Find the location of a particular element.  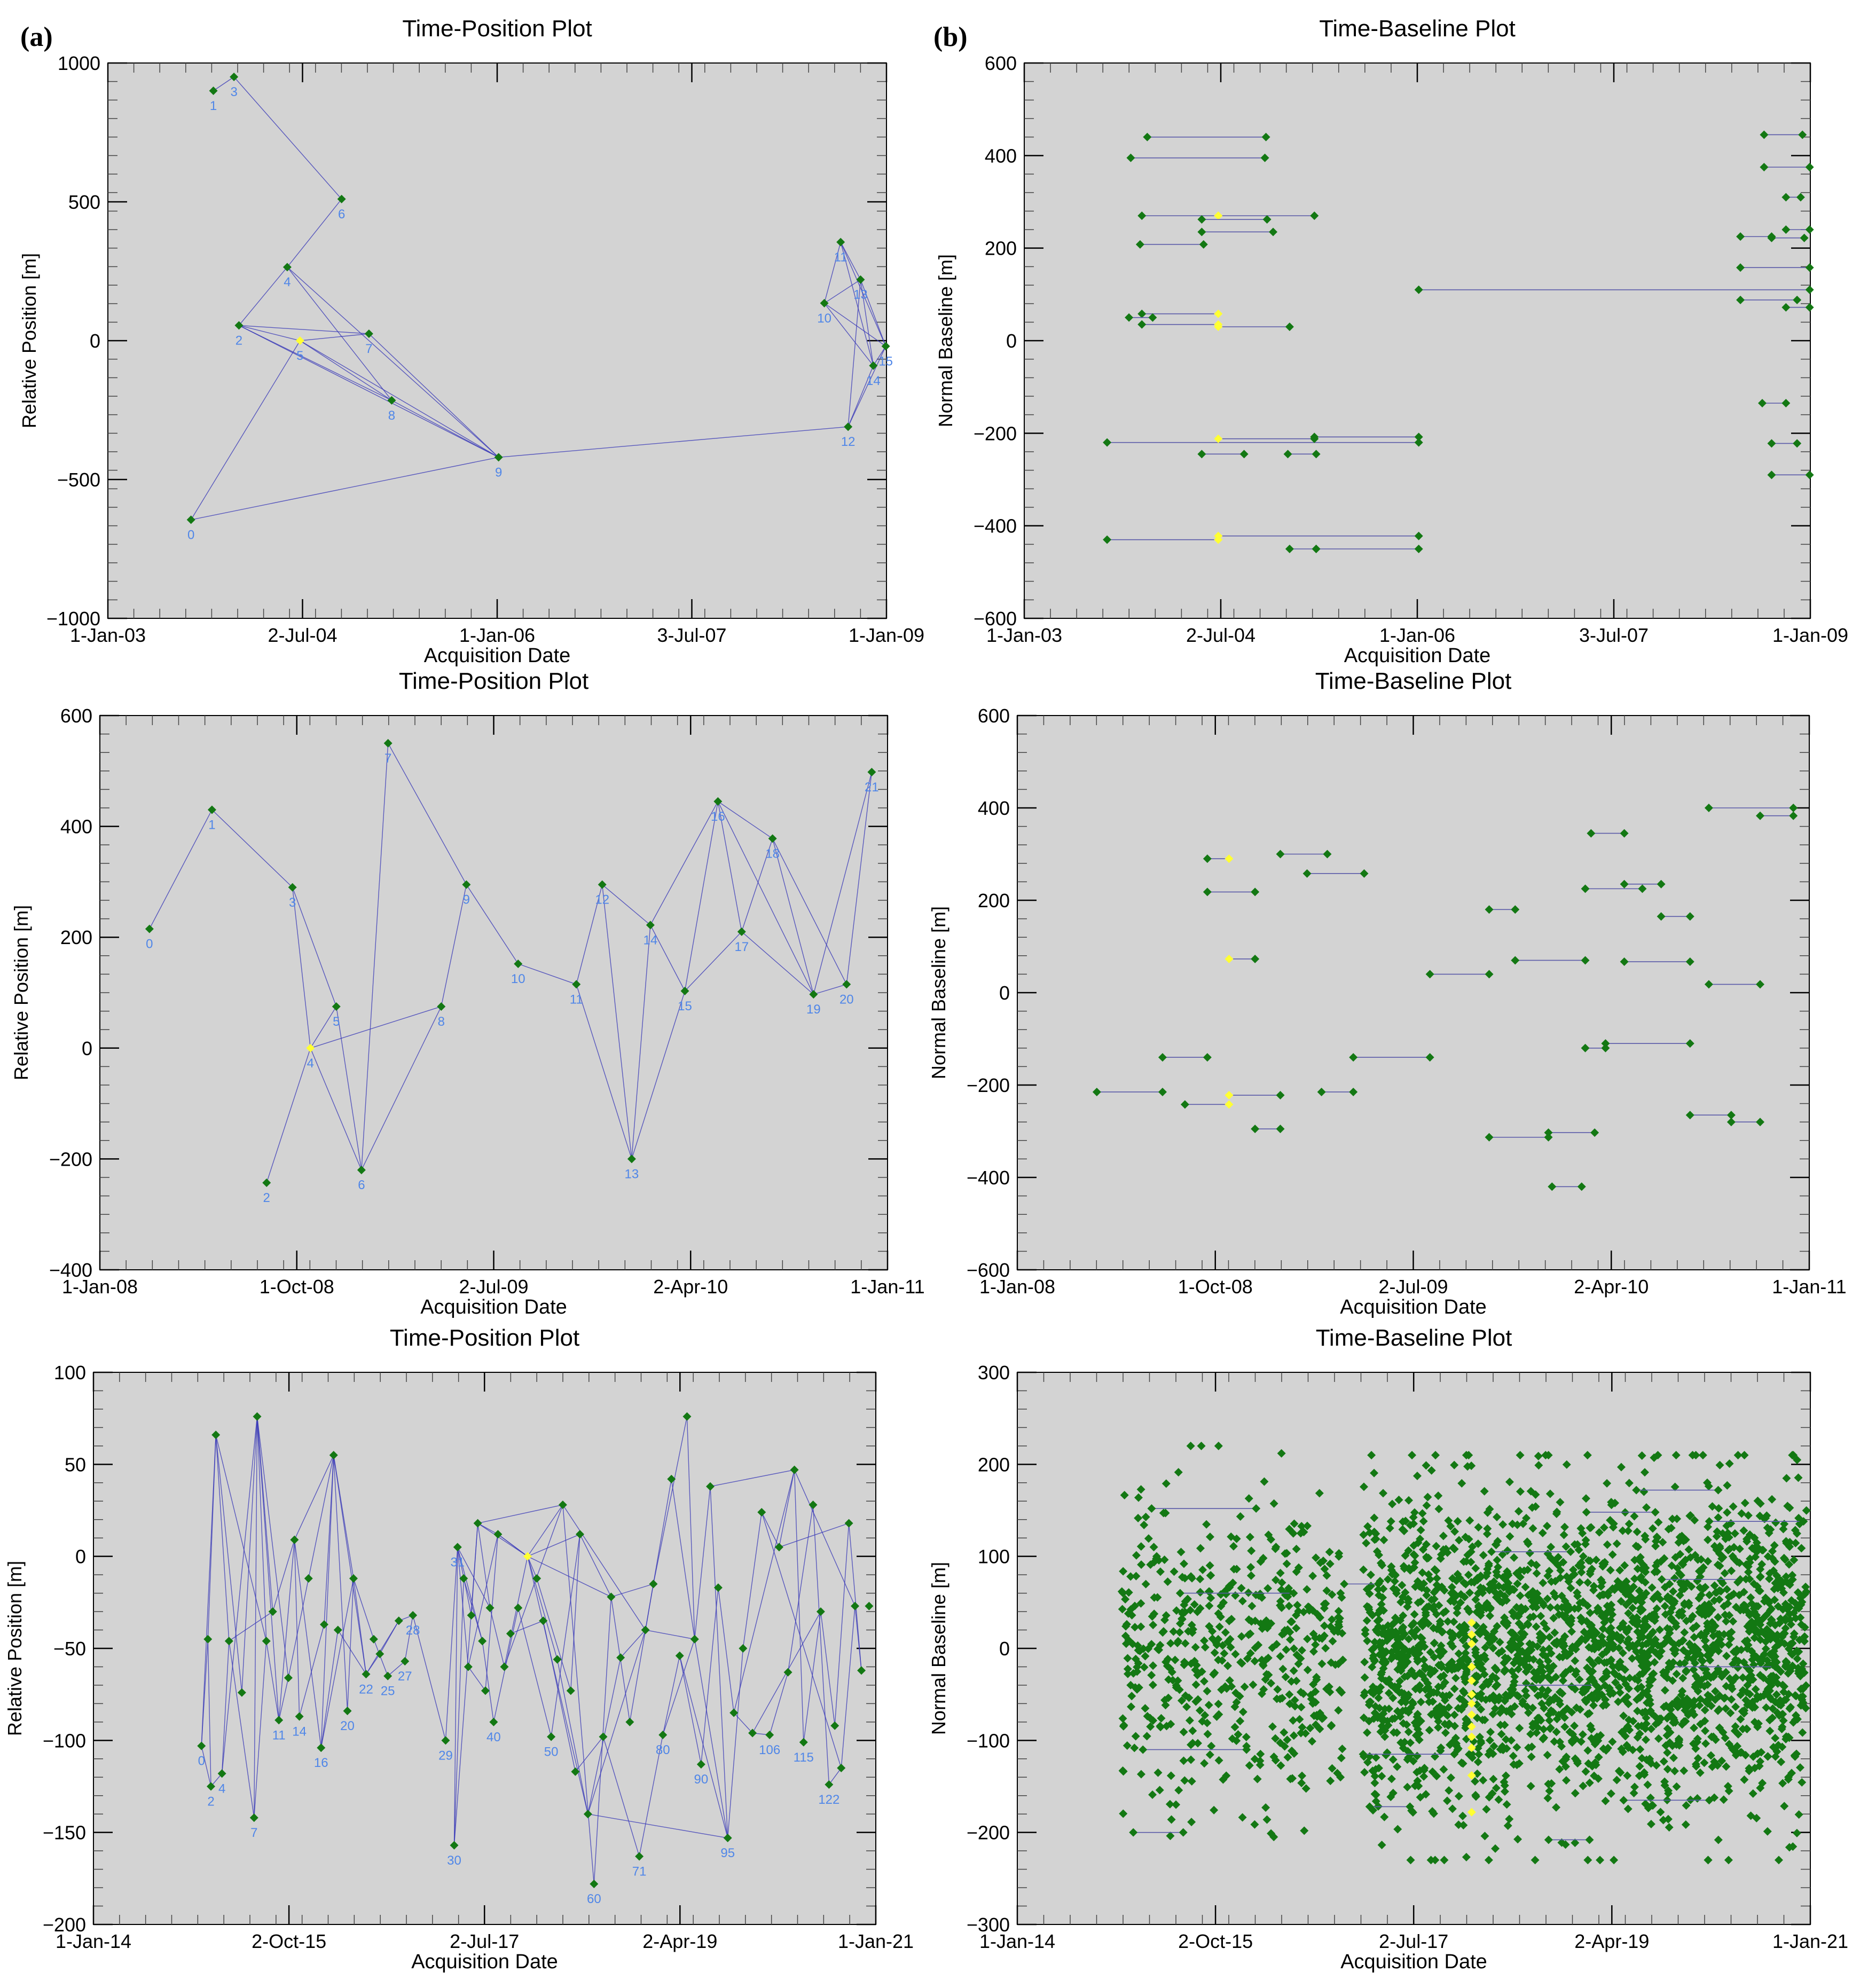

point-label: 11 is located at coordinates (576, 999).